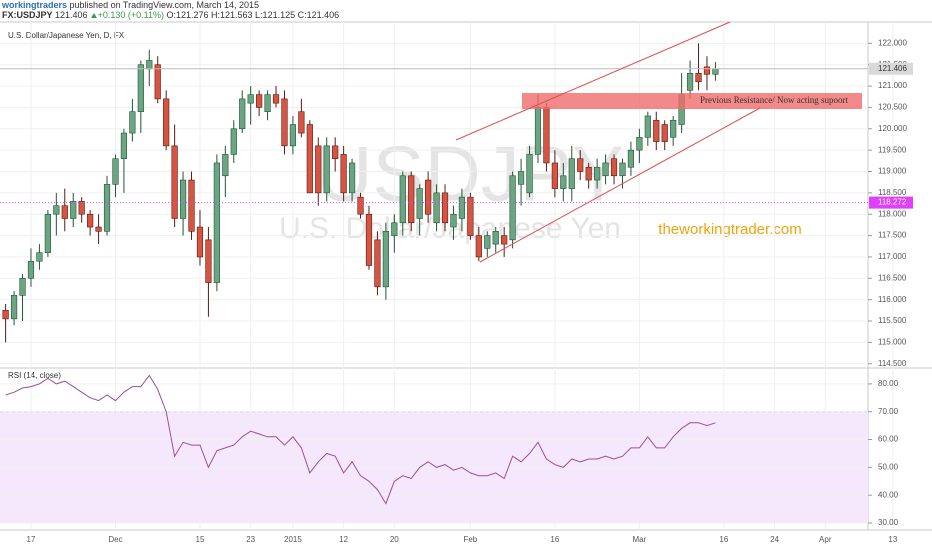 This screenshot has height=550, width=932. I want to click on chart-title: U.S. Dollar/Japanese Yen, D, FX, so click(66, 35).